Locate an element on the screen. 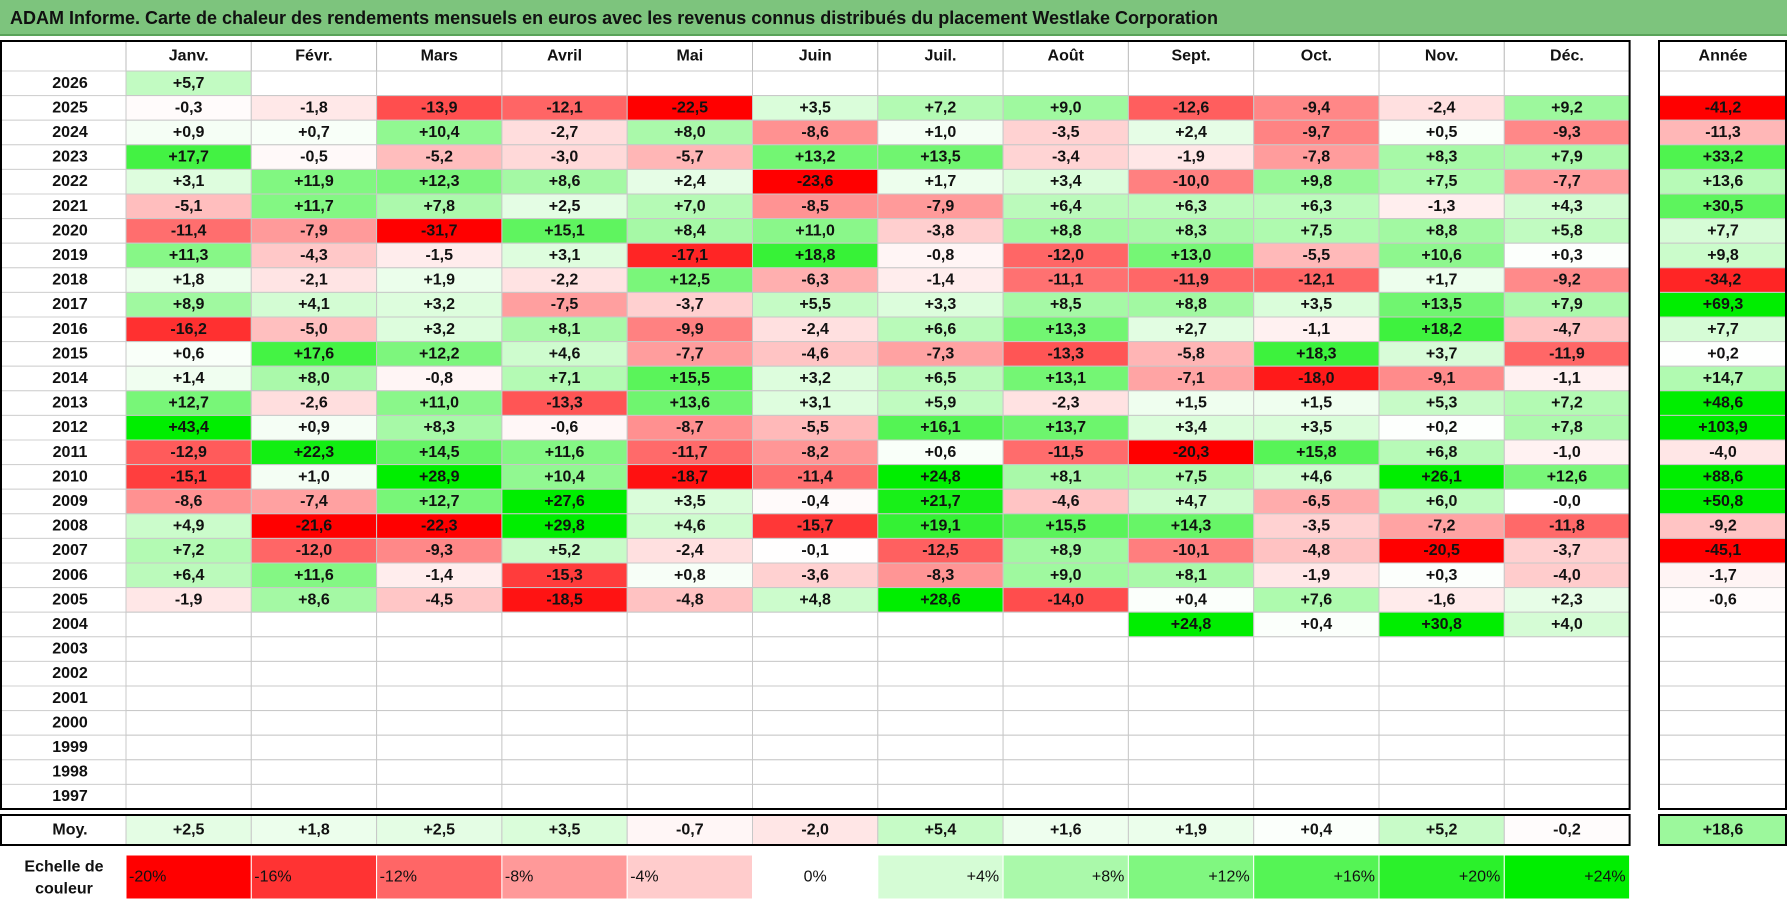 The width and height of the screenshot is (1787, 912). heatmap-cell-value: +3,2 is located at coordinates (439, 304).